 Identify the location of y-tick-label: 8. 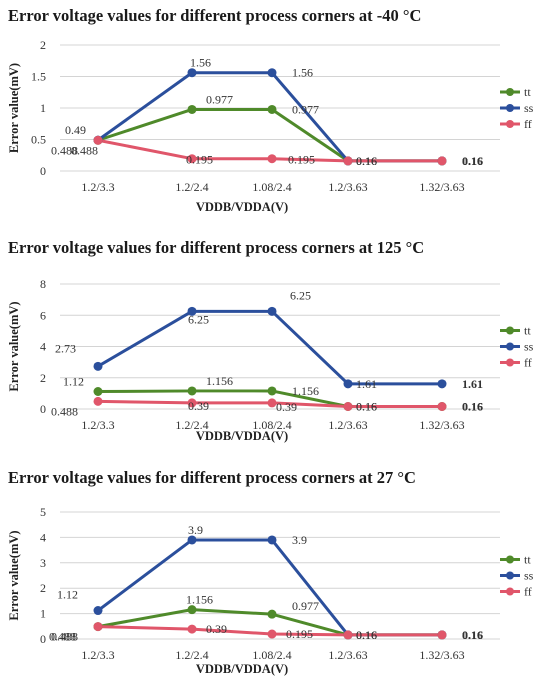
(43, 284).